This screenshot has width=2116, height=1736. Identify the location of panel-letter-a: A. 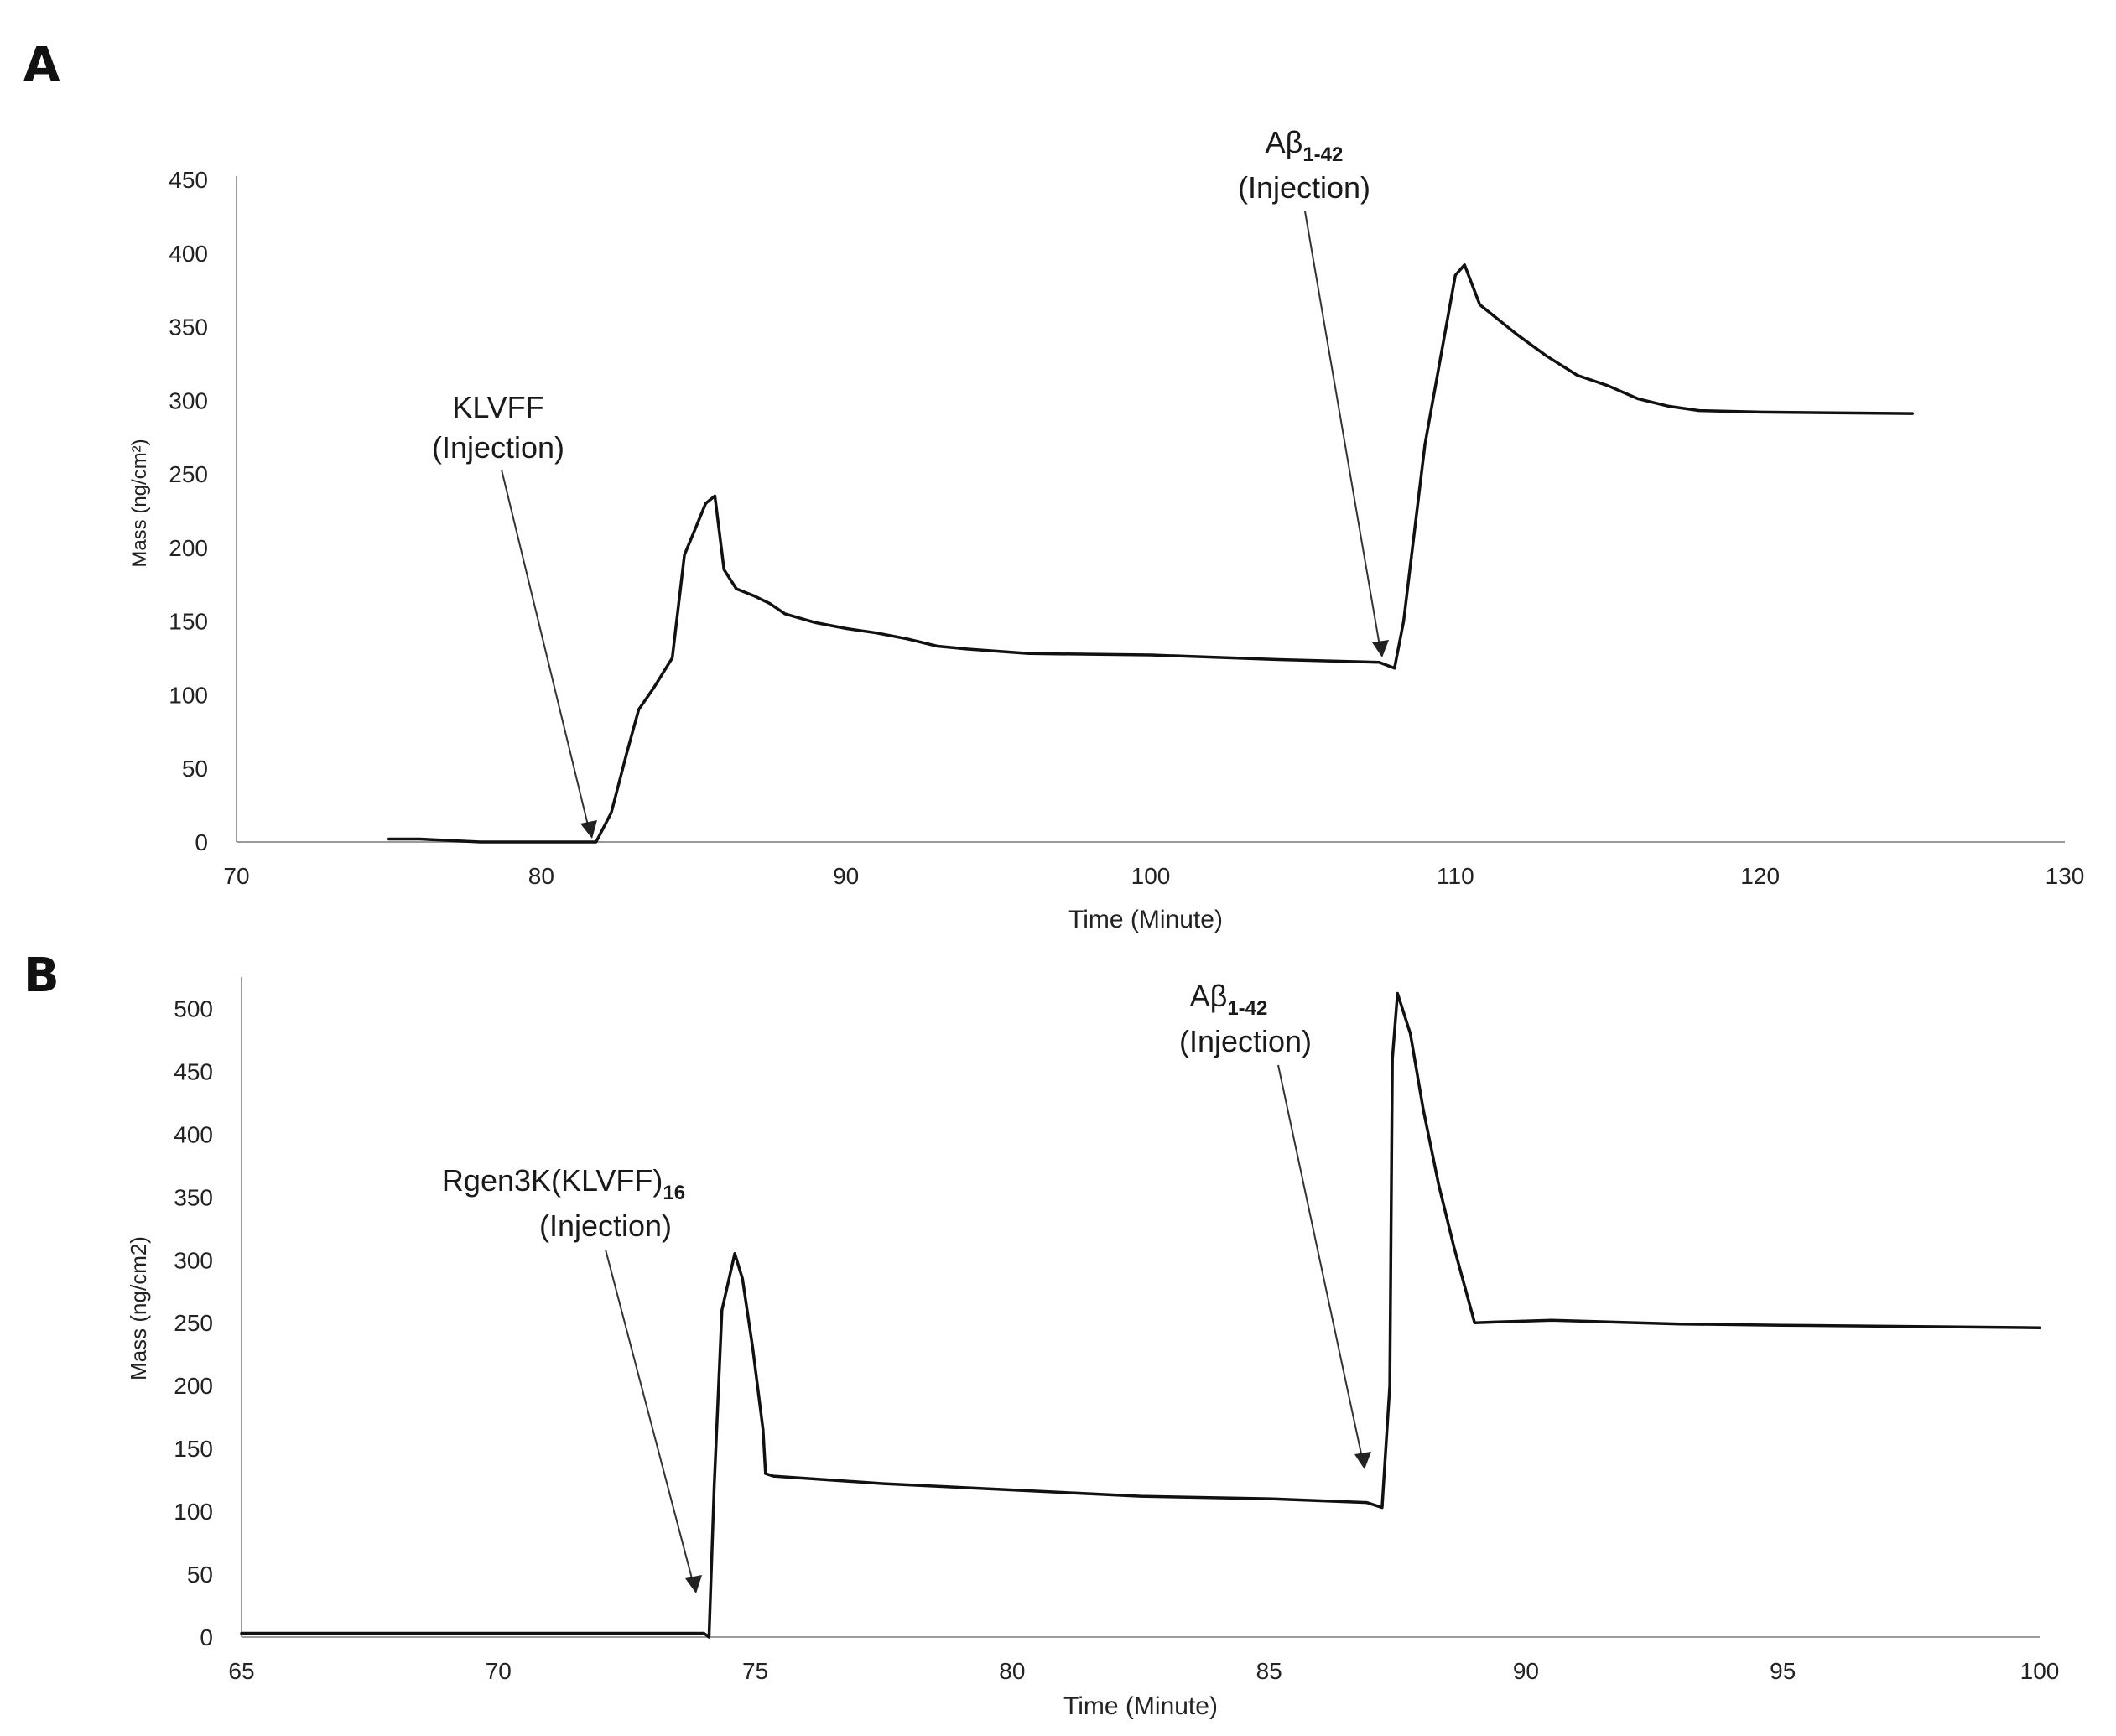
(41, 65).